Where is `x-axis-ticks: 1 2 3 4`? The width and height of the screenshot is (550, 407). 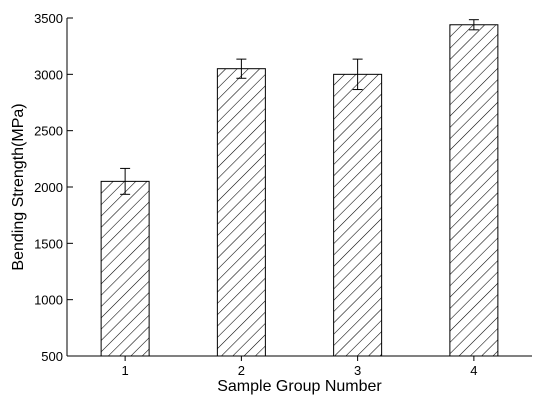 x-axis-ticks: 1 2 3 4 is located at coordinates (299, 367).